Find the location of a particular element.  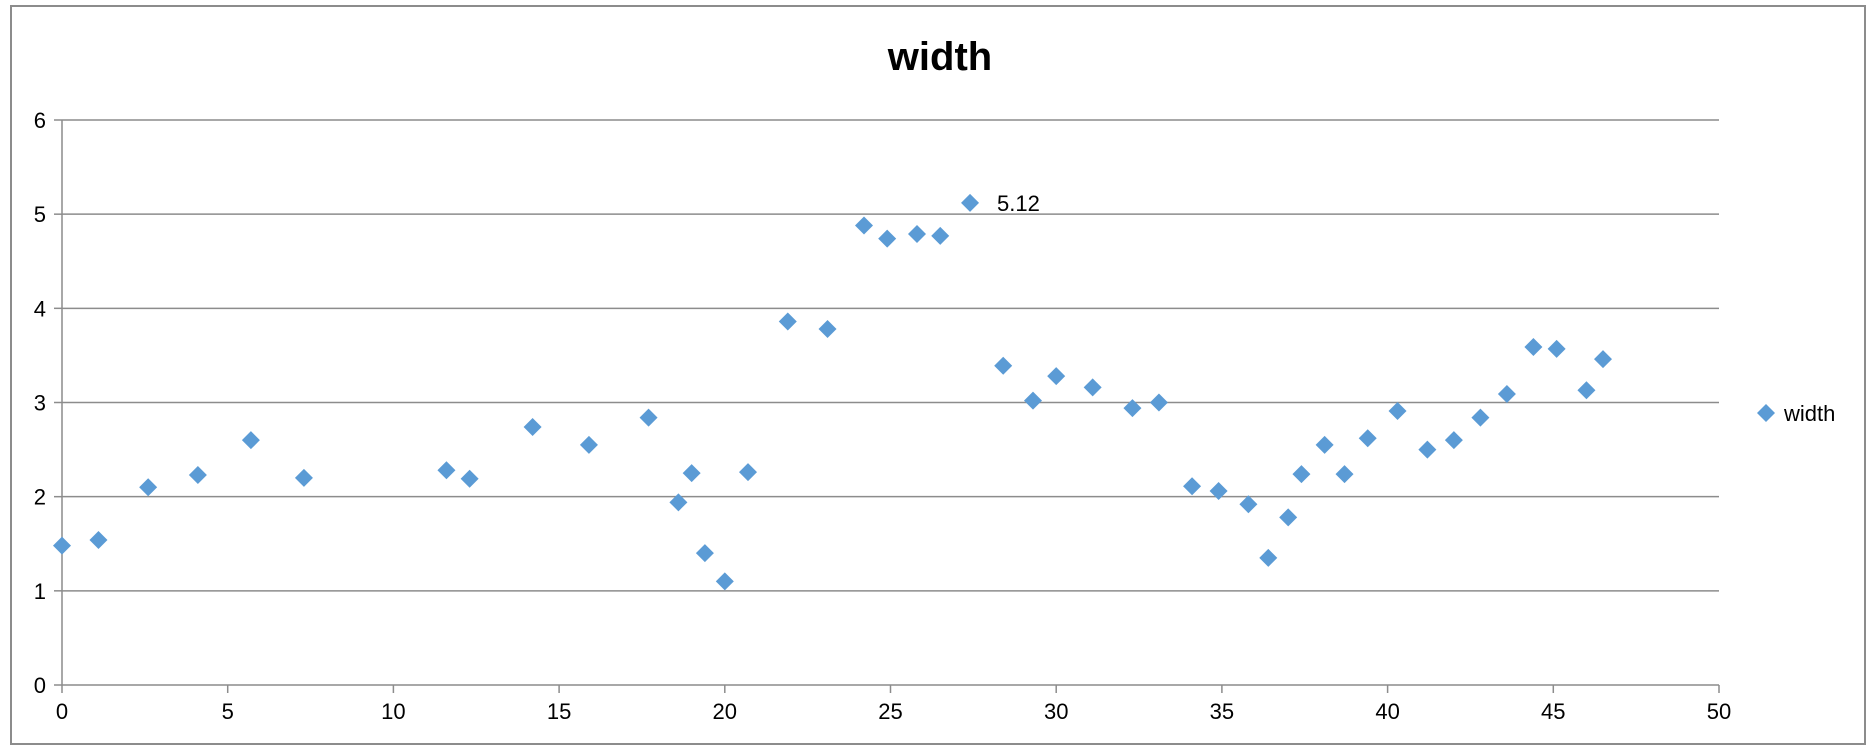

legend: width is located at coordinates (1796, 413).